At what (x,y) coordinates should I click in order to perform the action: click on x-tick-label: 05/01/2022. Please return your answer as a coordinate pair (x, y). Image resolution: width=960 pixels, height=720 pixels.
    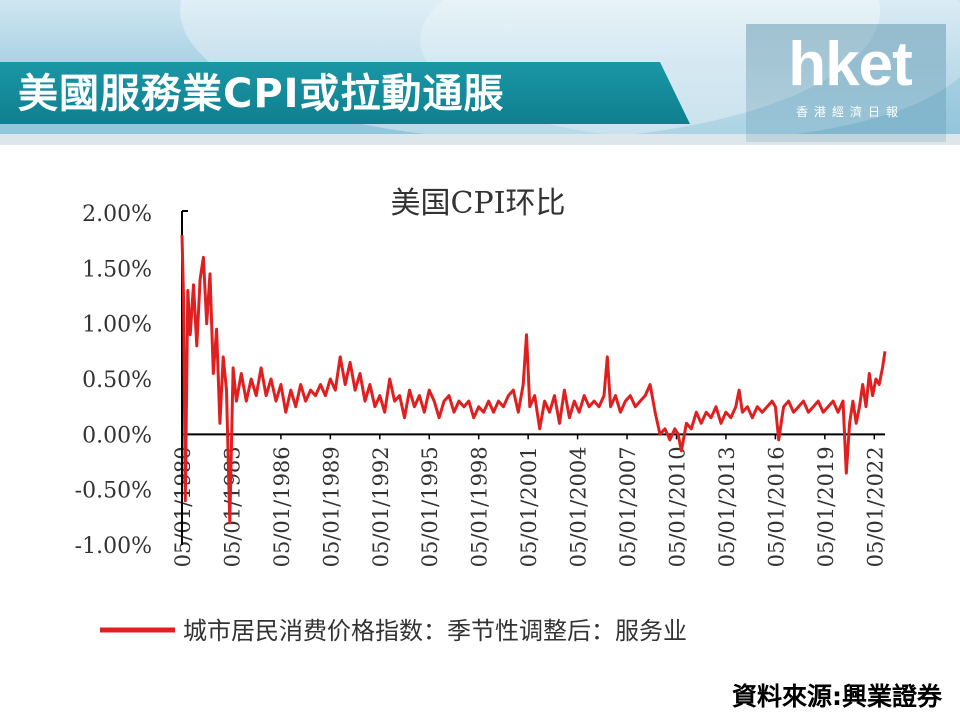
    Looking at the image, I should click on (875, 506).